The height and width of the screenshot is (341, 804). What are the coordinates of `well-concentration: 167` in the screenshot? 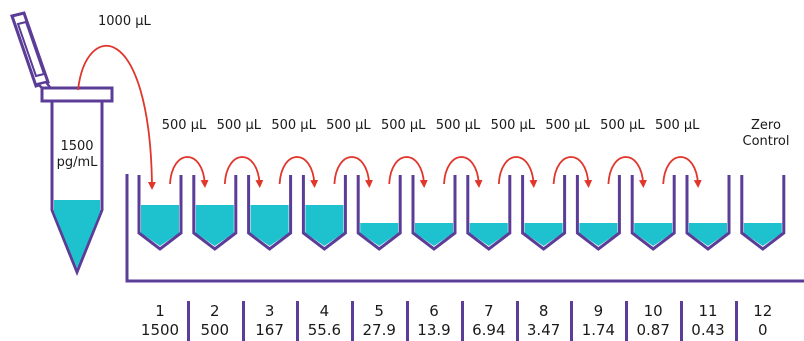 It's located at (269, 330).